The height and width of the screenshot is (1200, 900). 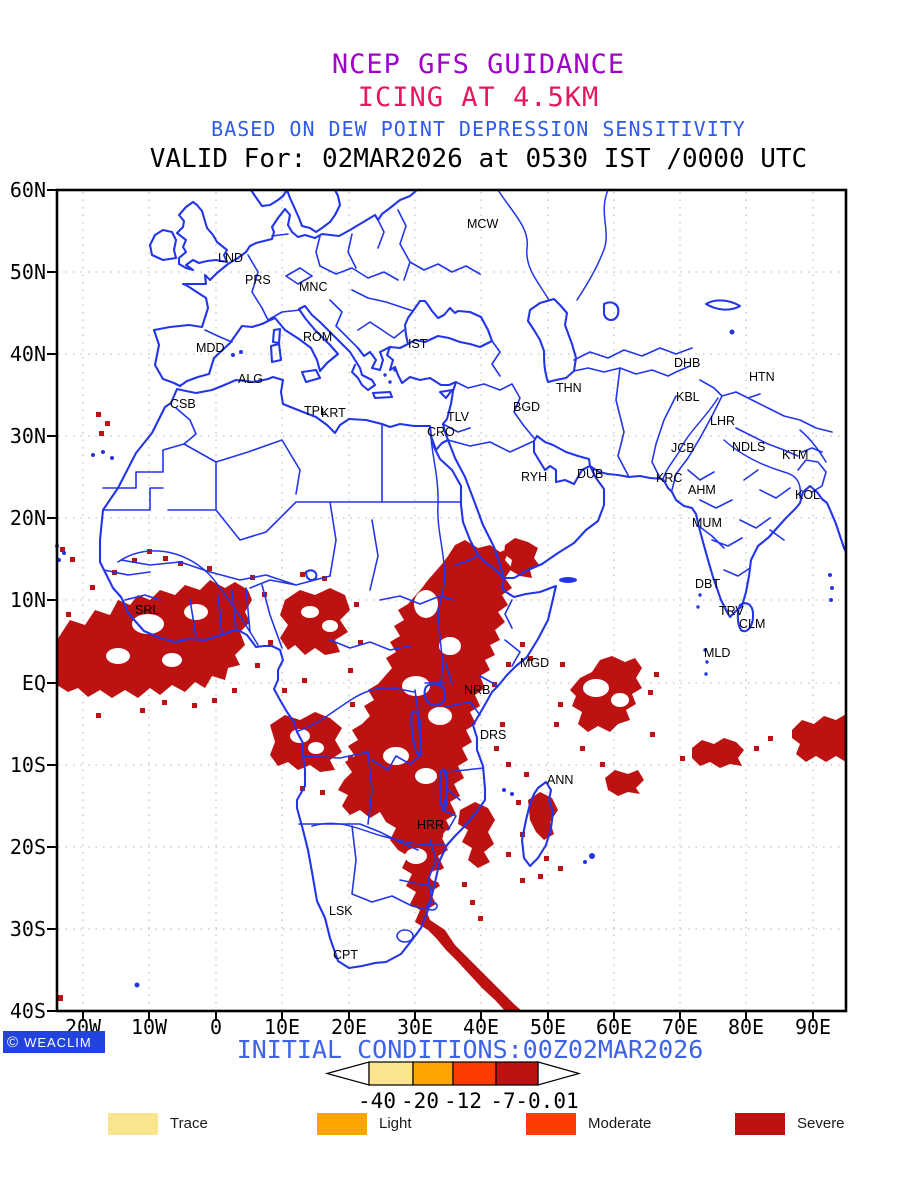 What do you see at coordinates (590, 474) in the screenshot?
I see `city-label-dub: DUB` at bounding box center [590, 474].